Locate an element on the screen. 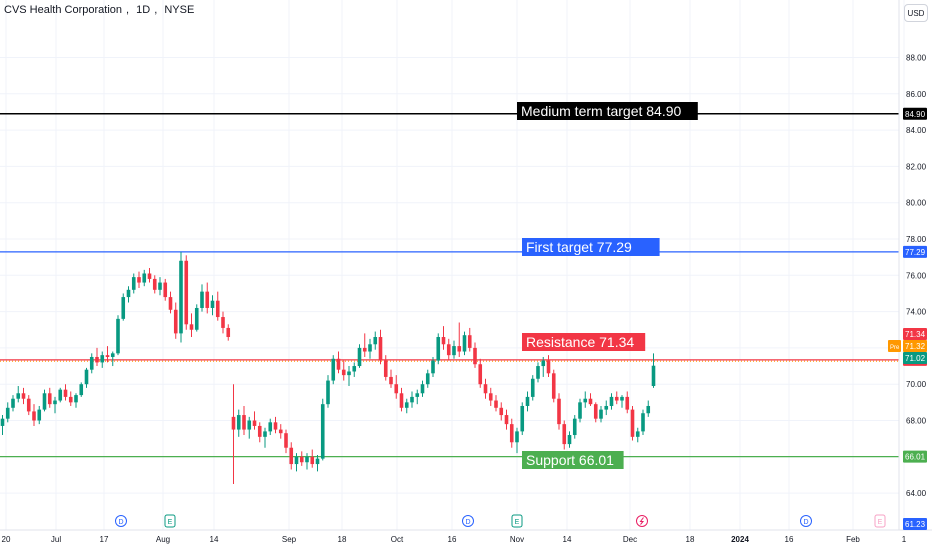 The height and width of the screenshot is (555, 932). time-tick-label: 20 is located at coordinates (6, 539).